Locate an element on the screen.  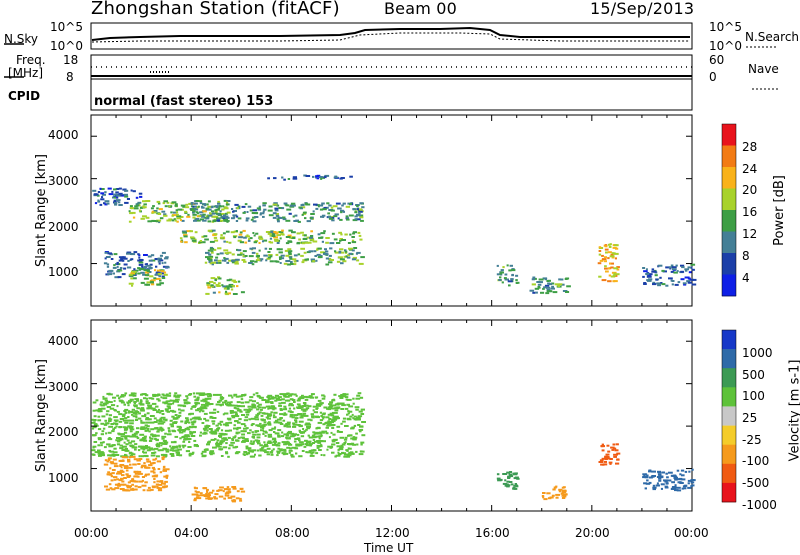
xtick-0400: 04:00 is located at coordinates (191, 533).